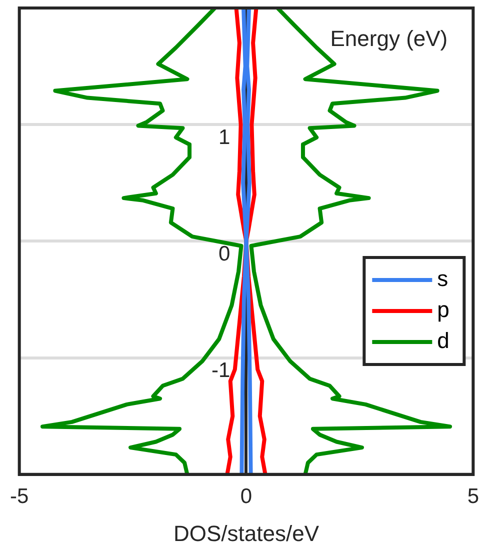 Image resolution: width=489 pixels, height=556 pixels. Describe the element at coordinates (389, 39) in the screenshot. I see `y-axis-title: Energy (eV)` at that location.